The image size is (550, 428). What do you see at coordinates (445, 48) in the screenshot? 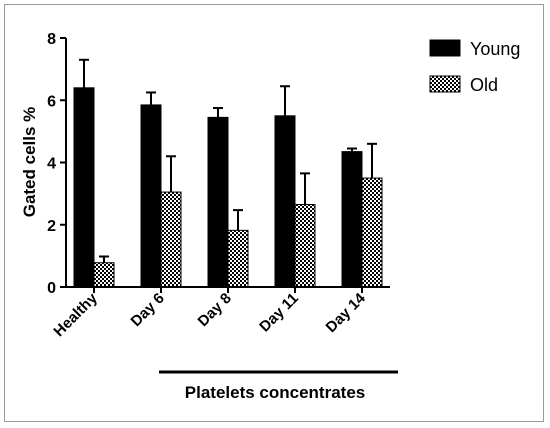
I see `legend-swatch-young` at bounding box center [445, 48].